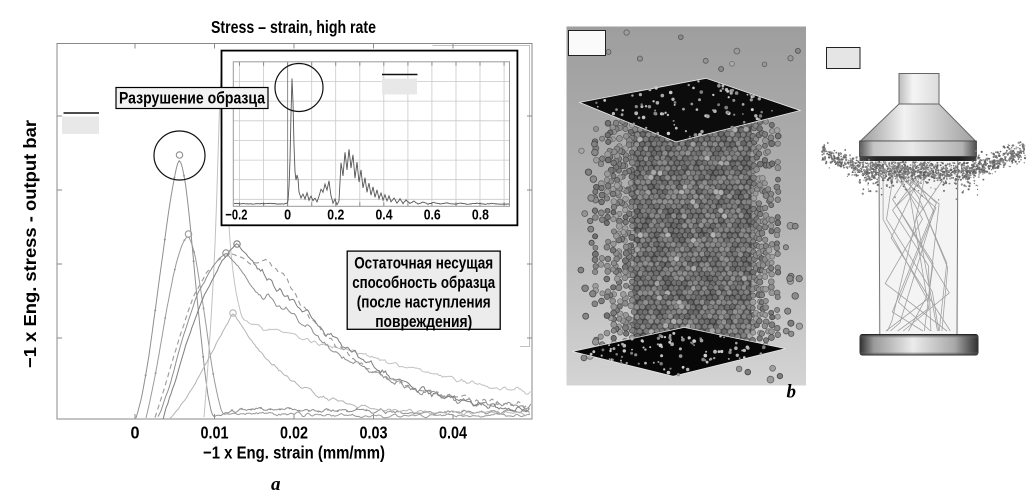 The image size is (1031, 500). I want to click on svg-text: 0.04, so click(453, 433).